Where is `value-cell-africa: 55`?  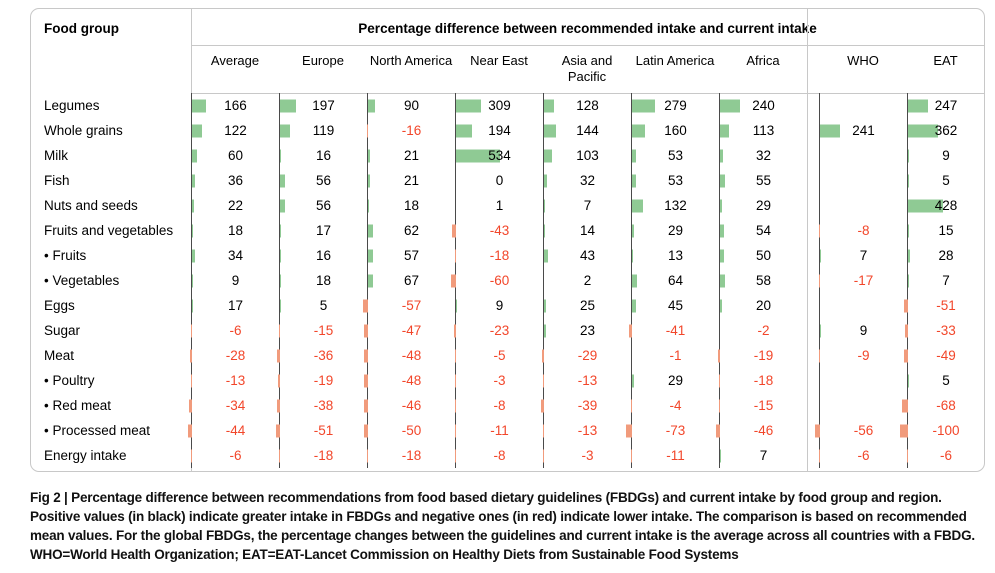 value-cell-africa: 55 is located at coordinates (763, 180).